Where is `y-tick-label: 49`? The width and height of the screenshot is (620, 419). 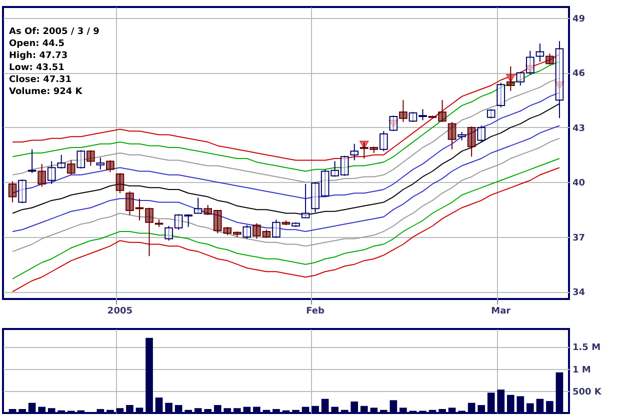
y-tick-label: 49 is located at coordinates (579, 19).